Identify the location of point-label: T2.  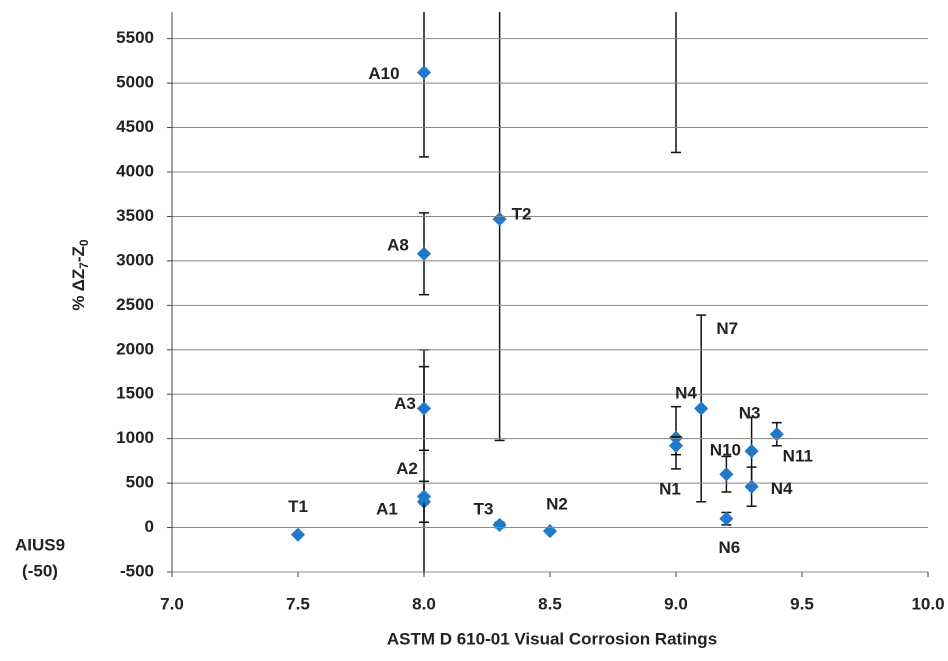
(522, 214).